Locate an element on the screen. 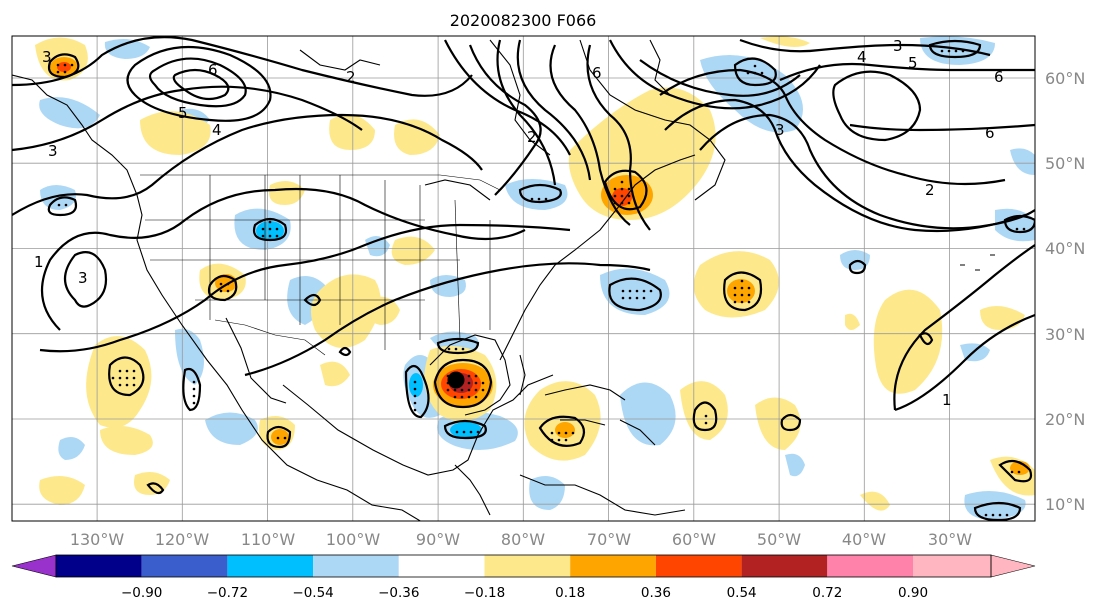  lon-label: 120°W is located at coordinates (182, 539).